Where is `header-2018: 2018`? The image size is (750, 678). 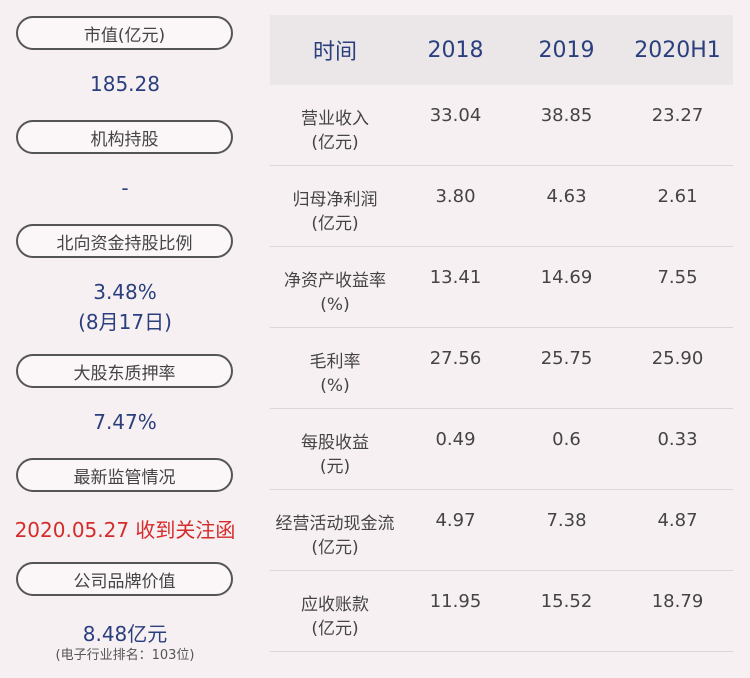
header-2018: 2018 is located at coordinates (455, 50).